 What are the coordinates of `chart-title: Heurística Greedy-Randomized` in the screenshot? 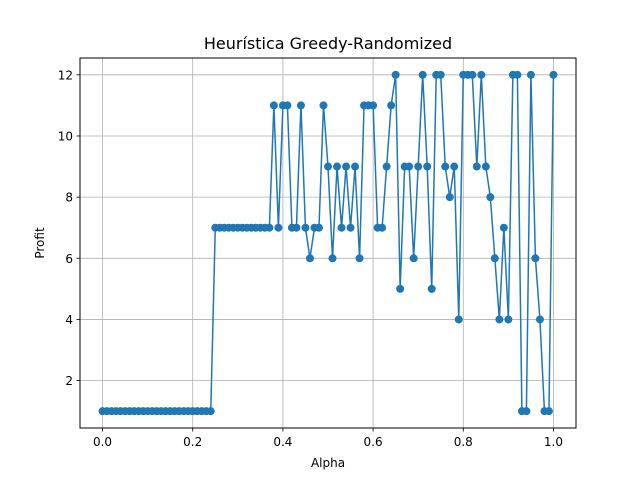 It's located at (328, 43).